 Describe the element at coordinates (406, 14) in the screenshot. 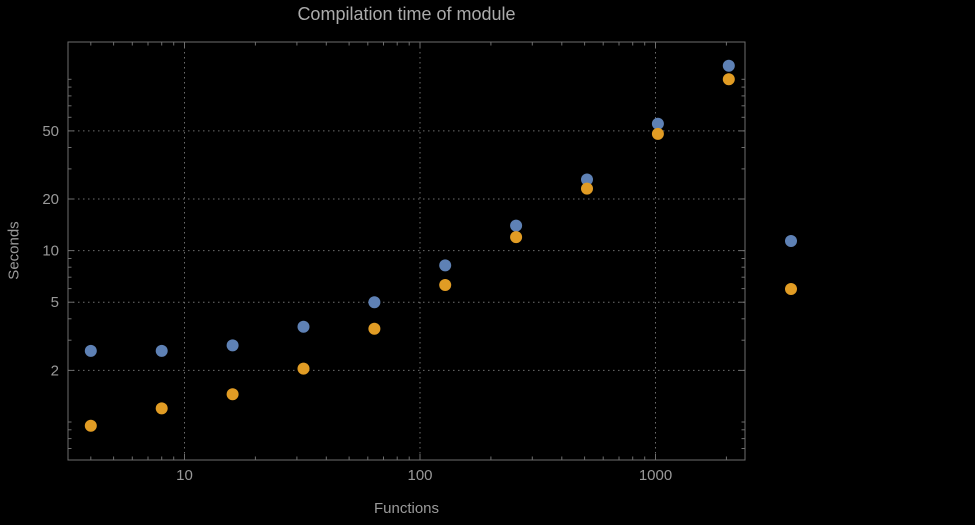

I see `chart-title: Compilation time of module` at that location.